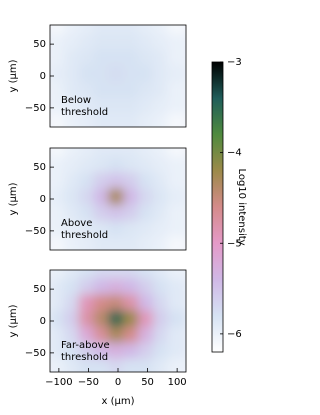  I want to click on x-tick-label: 50, so click(147, 382).